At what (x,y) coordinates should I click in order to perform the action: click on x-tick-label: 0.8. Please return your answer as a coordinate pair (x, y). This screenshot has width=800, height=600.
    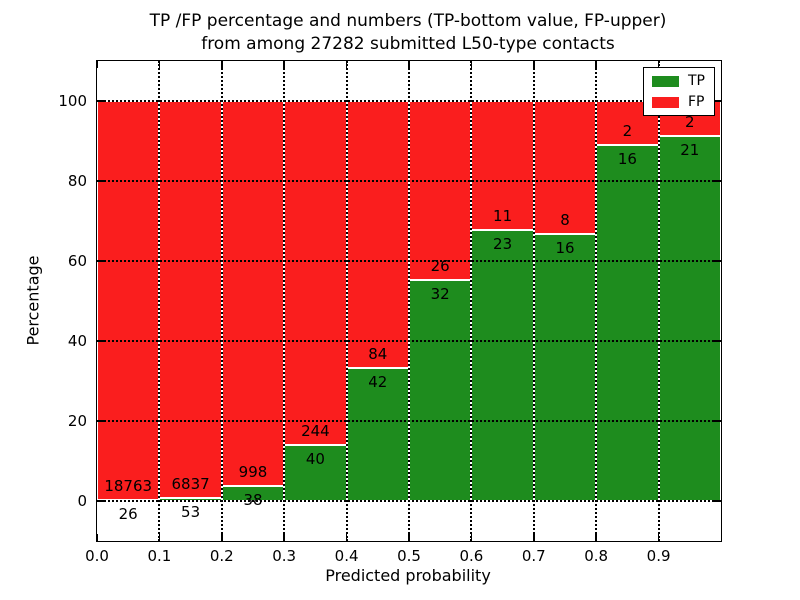
    Looking at the image, I should click on (596, 556).